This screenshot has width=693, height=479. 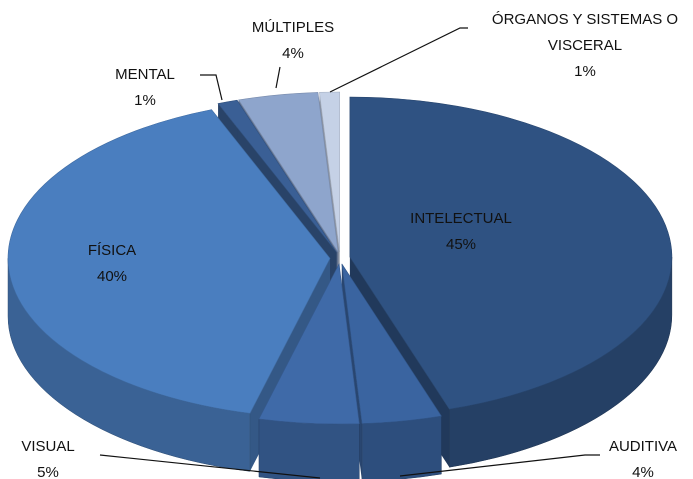 I want to click on slice-label: AUDITIVA, so click(x=643, y=446).